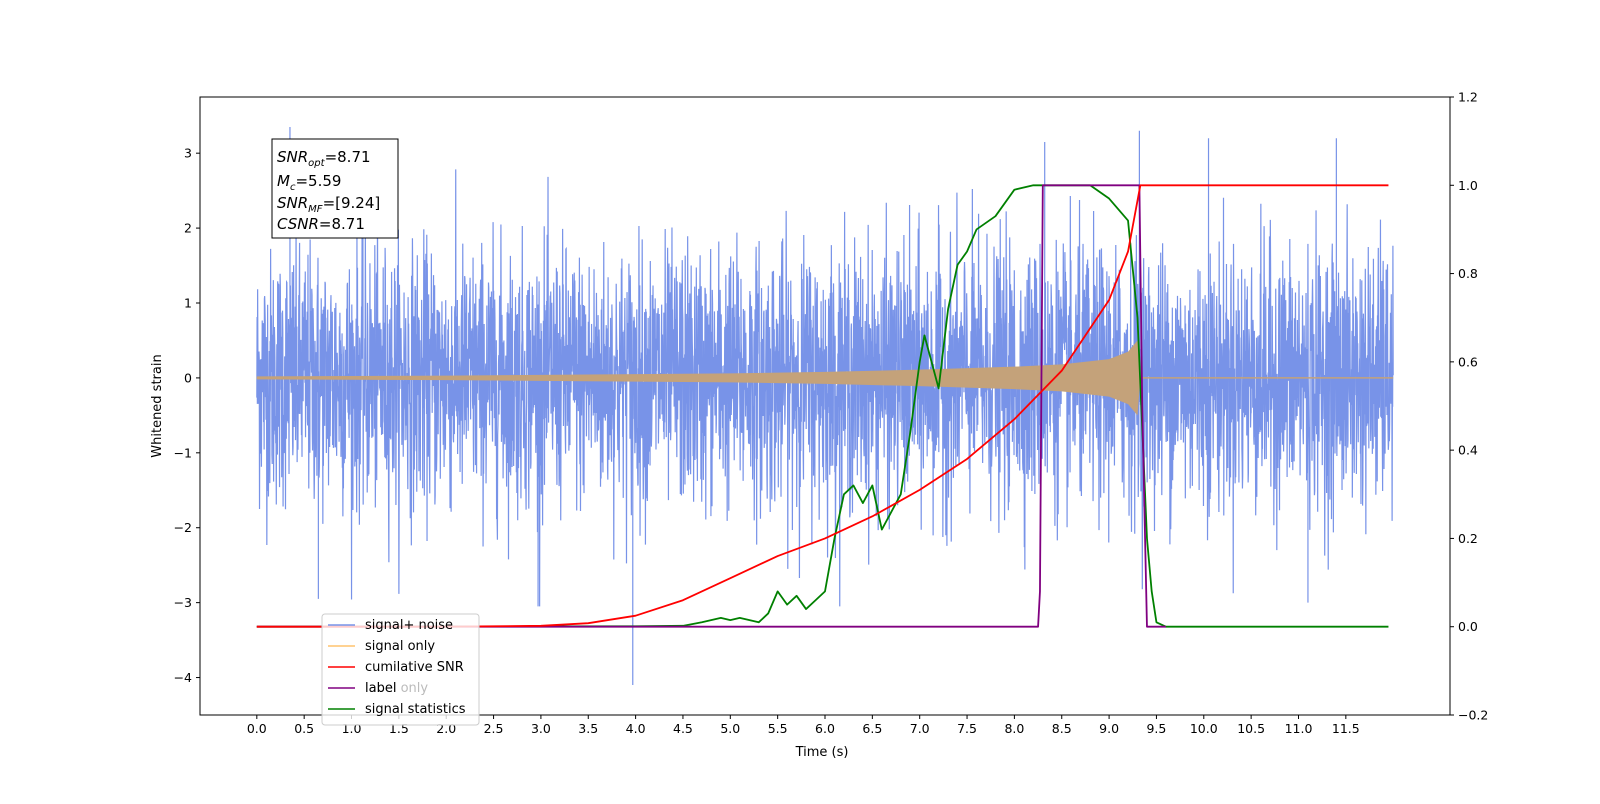 This screenshot has width=1600, height=804. I want to click on x-tick-label: 5.0, so click(730, 728).